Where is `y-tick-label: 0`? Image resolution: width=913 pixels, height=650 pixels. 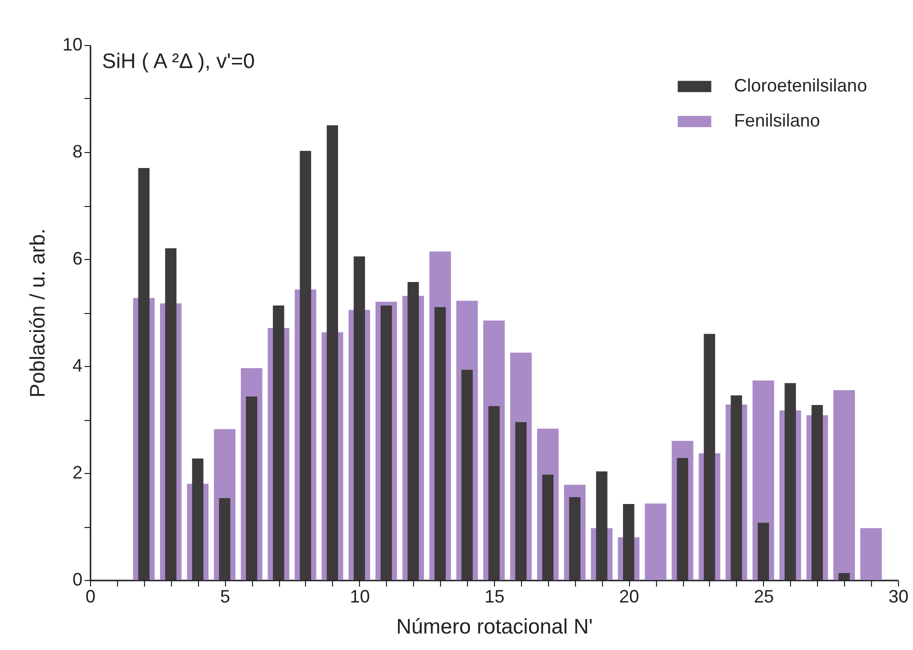 y-tick-label: 0 is located at coordinates (77, 580).